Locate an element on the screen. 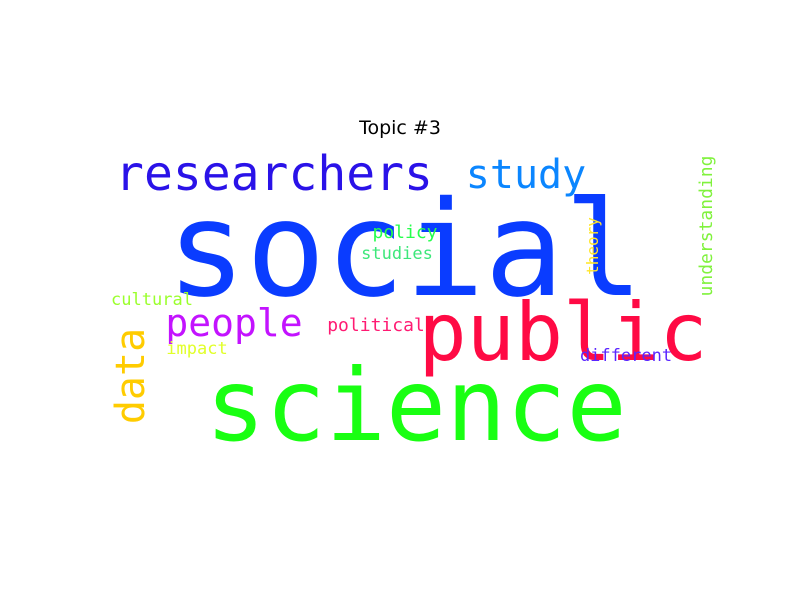  chart-title: Topic #3 is located at coordinates (400, 128).